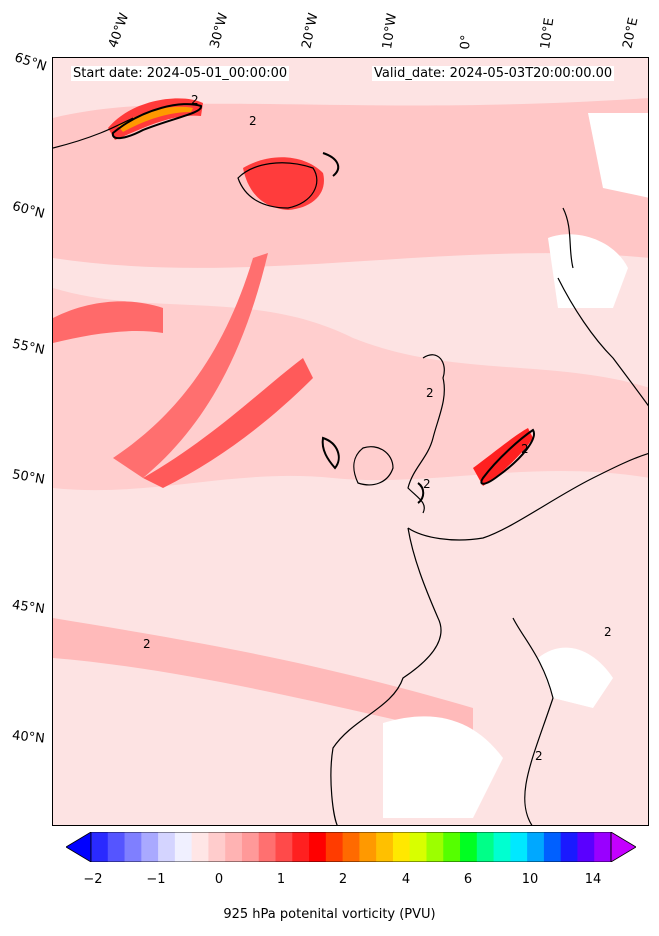 Image resolution: width=659 pixels, height=936 pixels. What do you see at coordinates (548, 33) in the screenshot?
I see `lon-label-10e: 10°E` at bounding box center [548, 33].